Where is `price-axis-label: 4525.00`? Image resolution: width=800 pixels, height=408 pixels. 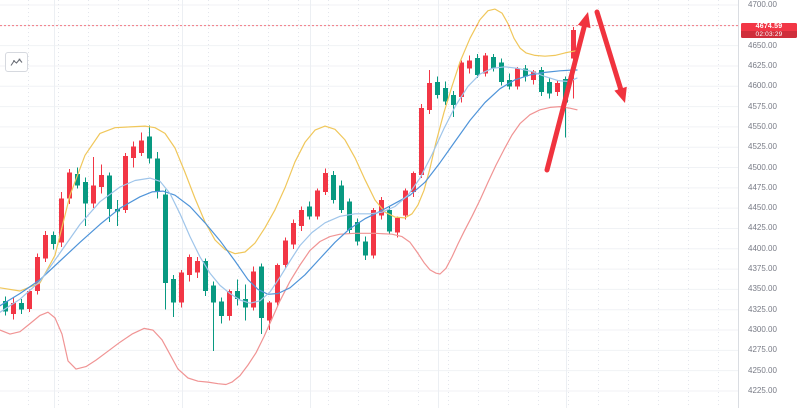 price-axis-label: 4525.00 is located at coordinates (762, 147).